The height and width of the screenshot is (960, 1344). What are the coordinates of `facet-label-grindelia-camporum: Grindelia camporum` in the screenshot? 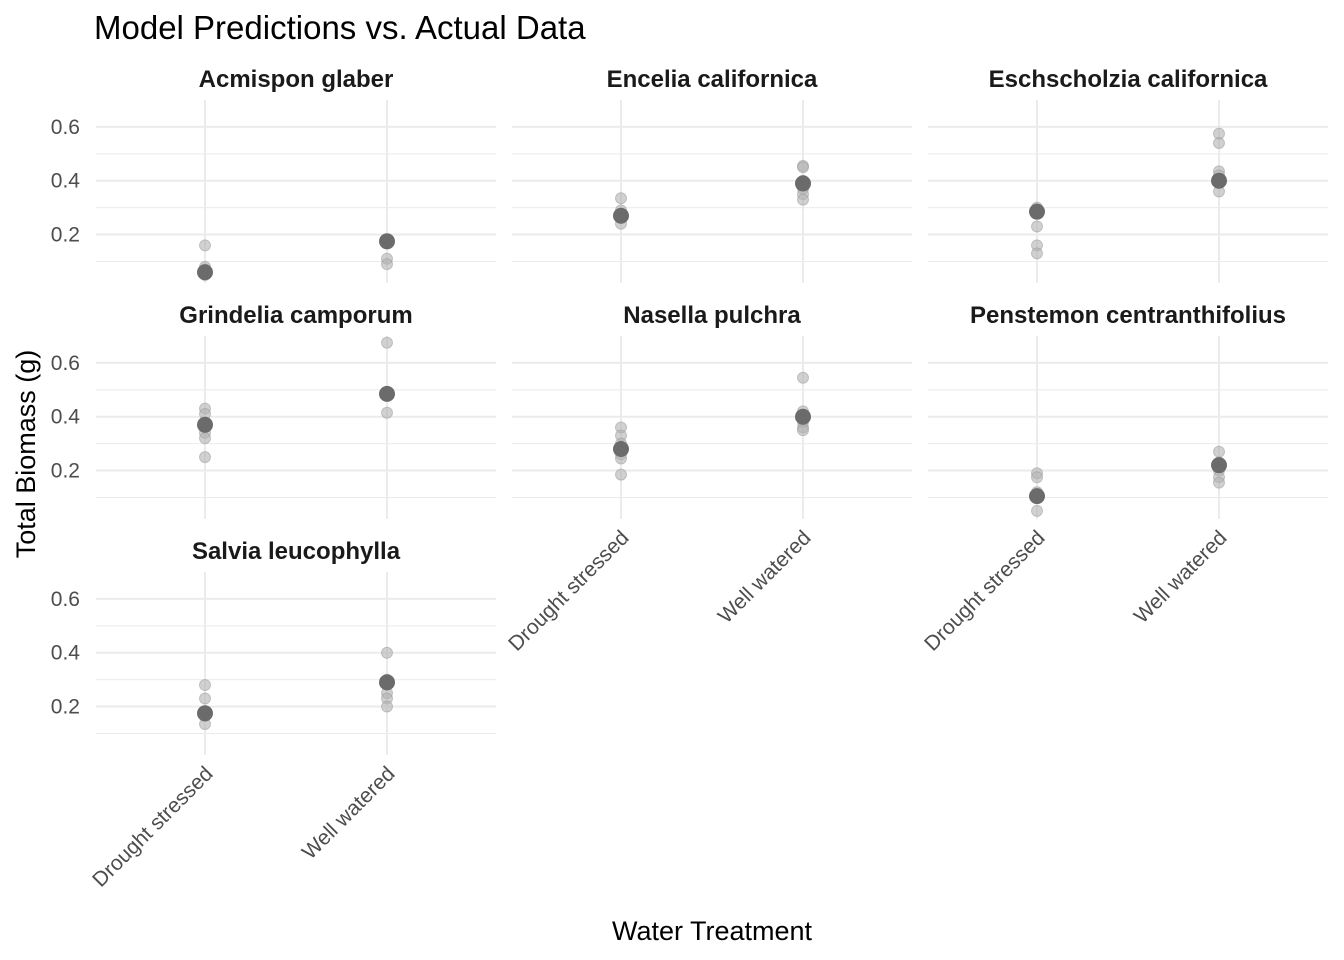 It's located at (295, 315).